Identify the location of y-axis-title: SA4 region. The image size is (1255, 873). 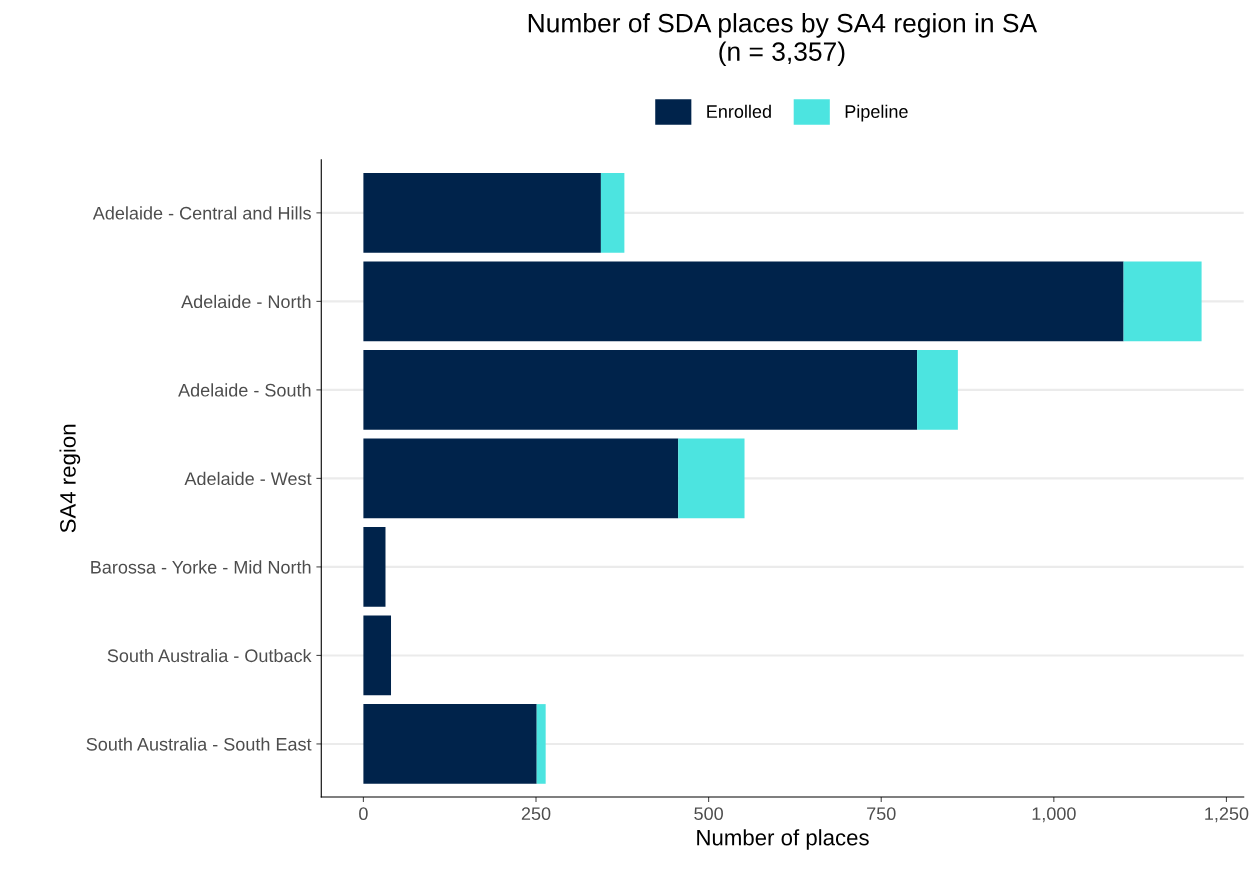
(70, 478).